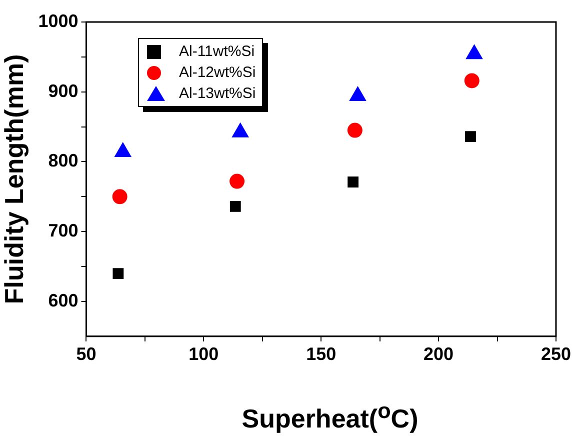  Describe the element at coordinates (321, 354) in the screenshot. I see `x-tick-label: 150` at that location.